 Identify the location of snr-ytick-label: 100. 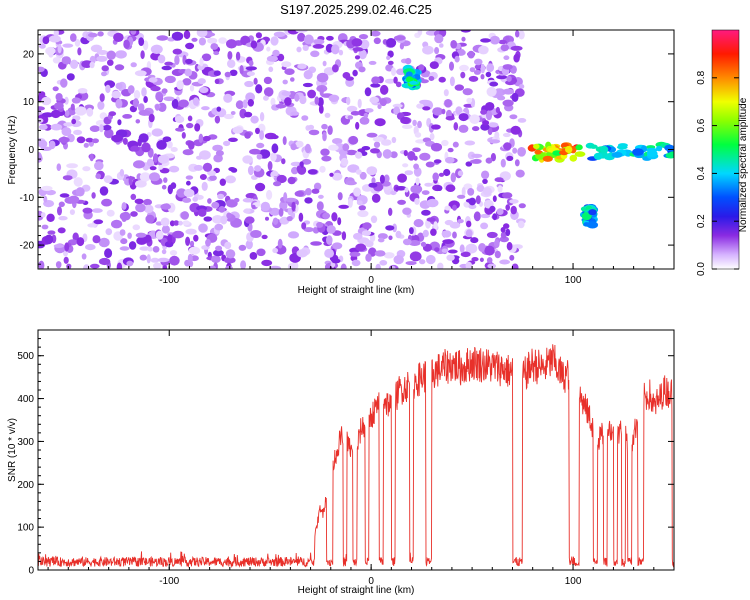
(25, 528).